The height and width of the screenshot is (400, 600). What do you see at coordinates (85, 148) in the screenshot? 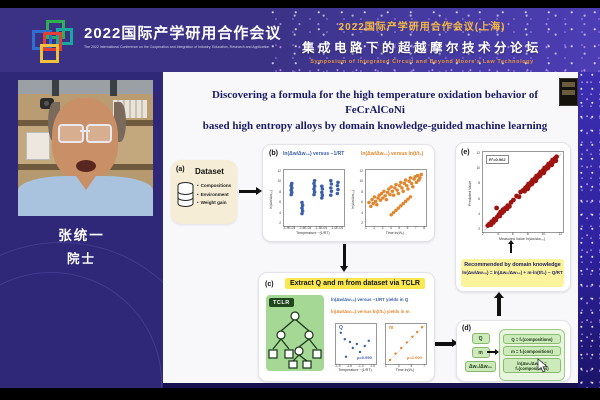
I see `speaker-video-tile` at bounding box center [85, 148].